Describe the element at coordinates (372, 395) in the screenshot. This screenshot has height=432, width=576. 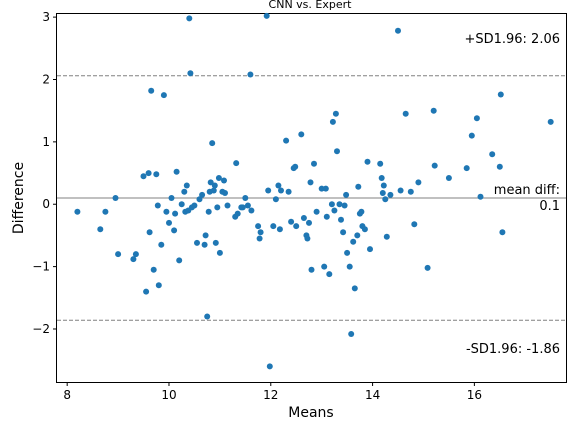
I see `x-tick-label: 14` at that location.